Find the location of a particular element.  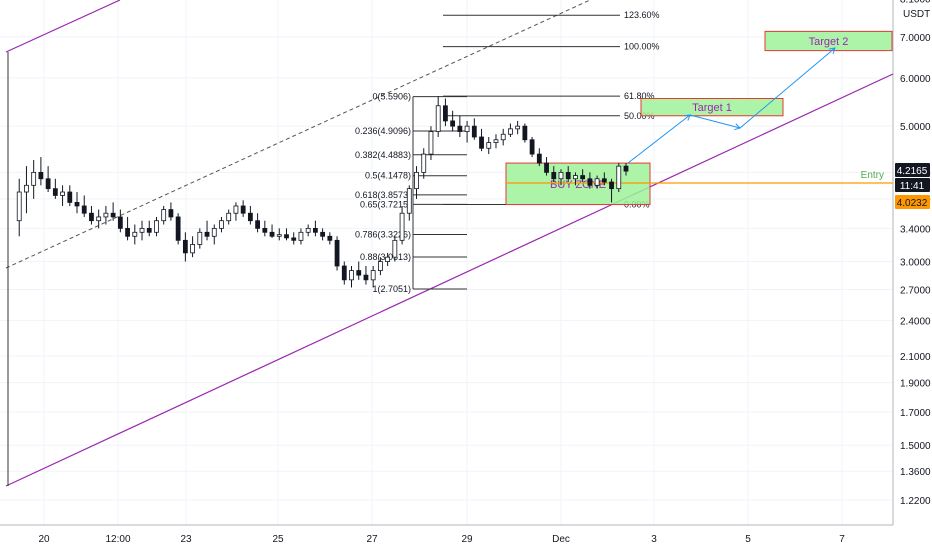

y-tick-label: 3.4000 is located at coordinates (915, 229).